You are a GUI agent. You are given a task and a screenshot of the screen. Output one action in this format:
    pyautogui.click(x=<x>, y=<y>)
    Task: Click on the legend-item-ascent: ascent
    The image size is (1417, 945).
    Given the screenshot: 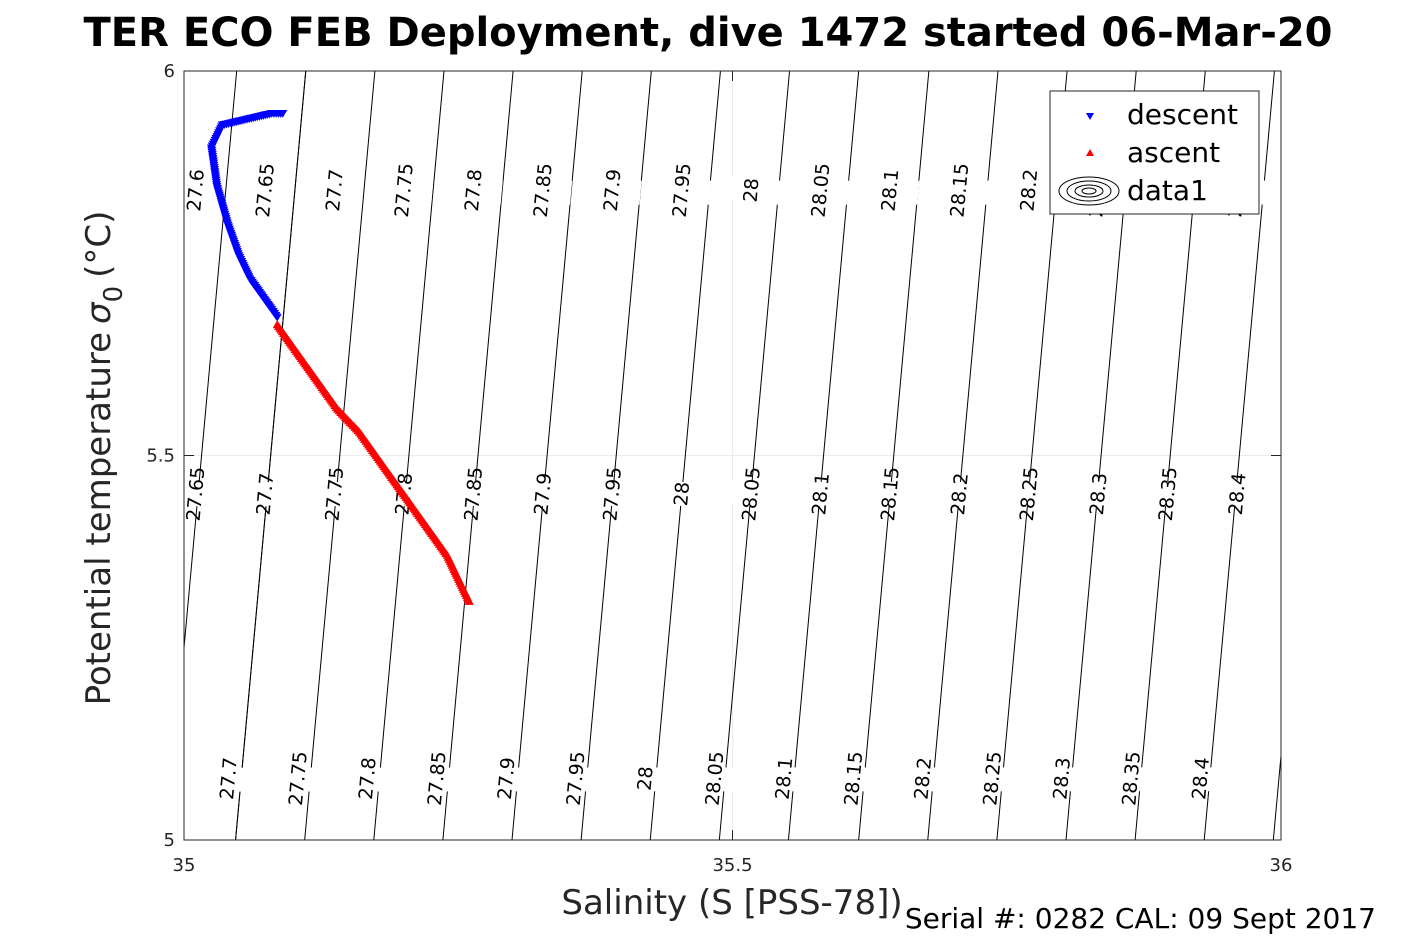 What is the action you would take?
    pyautogui.click(x=1153, y=152)
    